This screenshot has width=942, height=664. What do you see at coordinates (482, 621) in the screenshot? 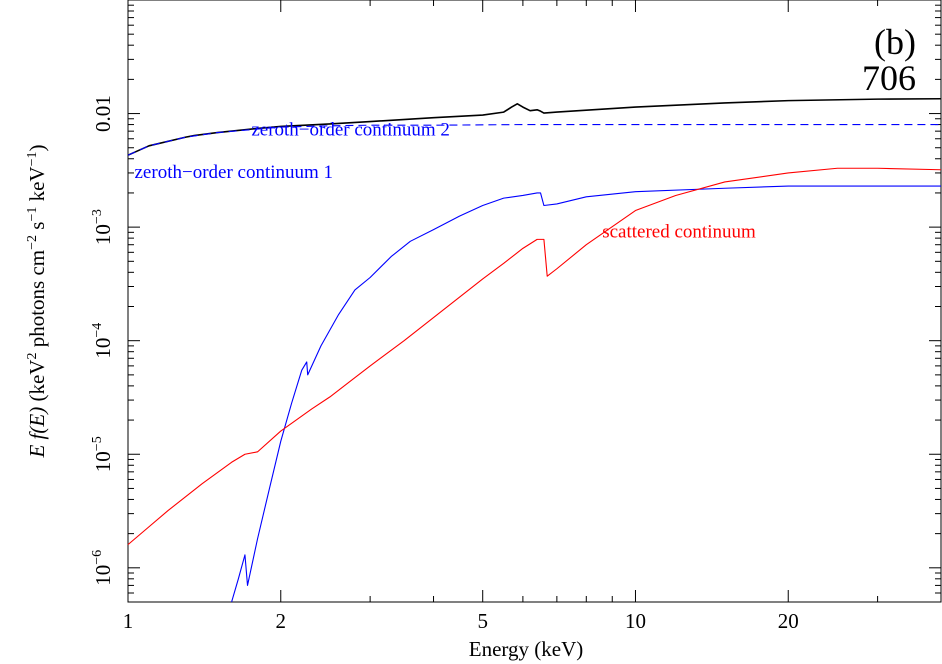
I see `x-tick-label: 5` at bounding box center [482, 621].